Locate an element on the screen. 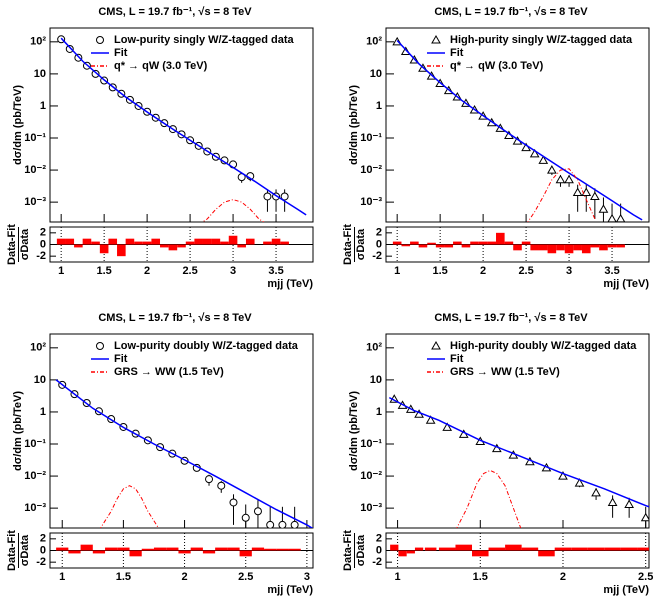 The width and height of the screenshot is (672, 612). ratio-y-tick-label: -2 is located at coordinates (41, 562).